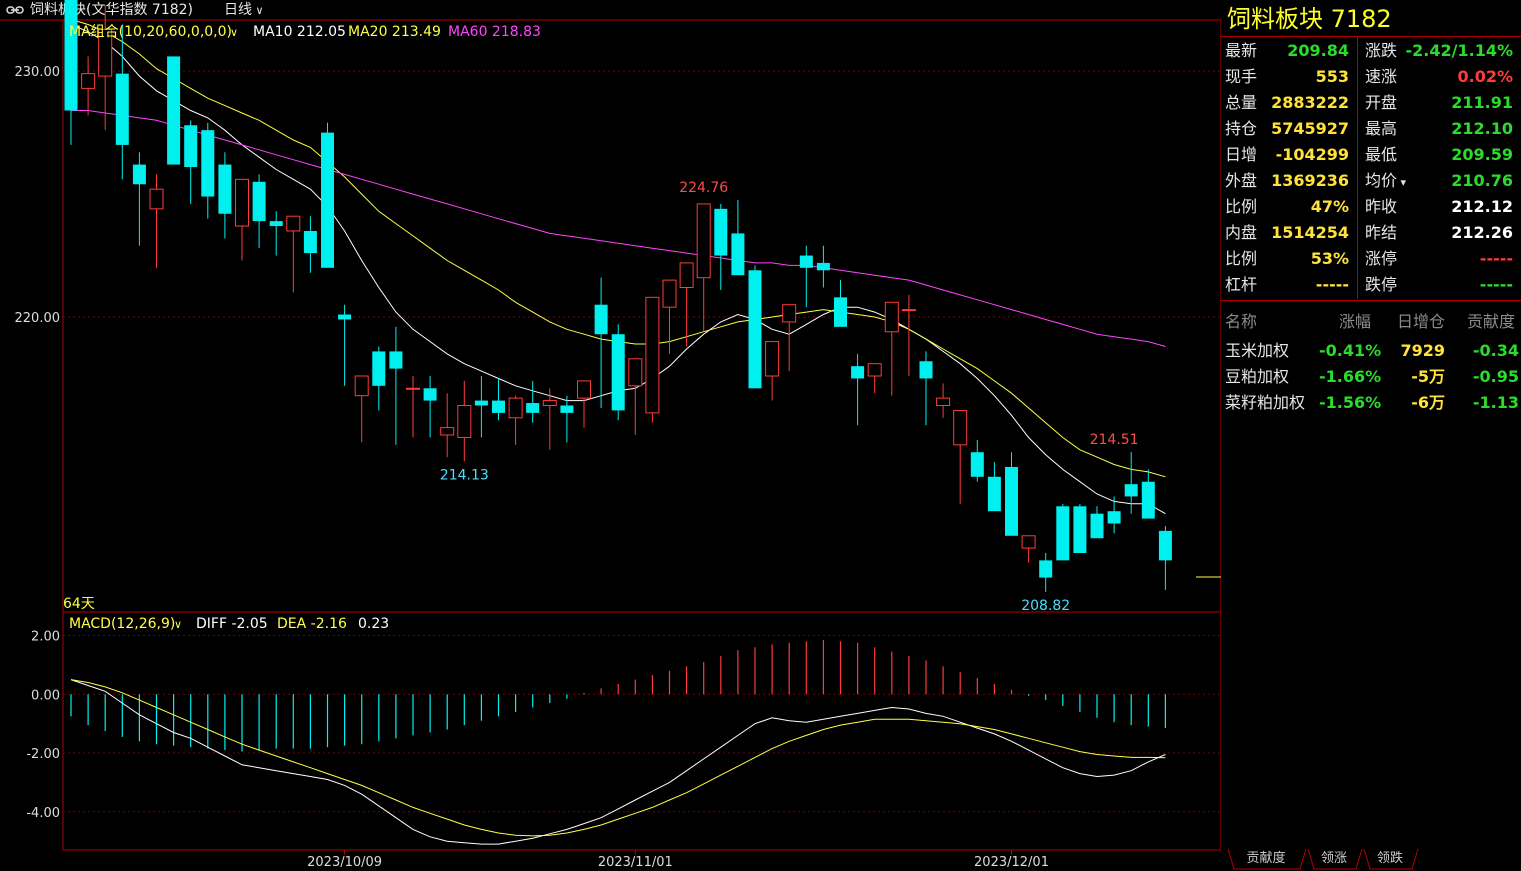  I want to click on contrib-cell: -1.66%, so click(1350, 376).